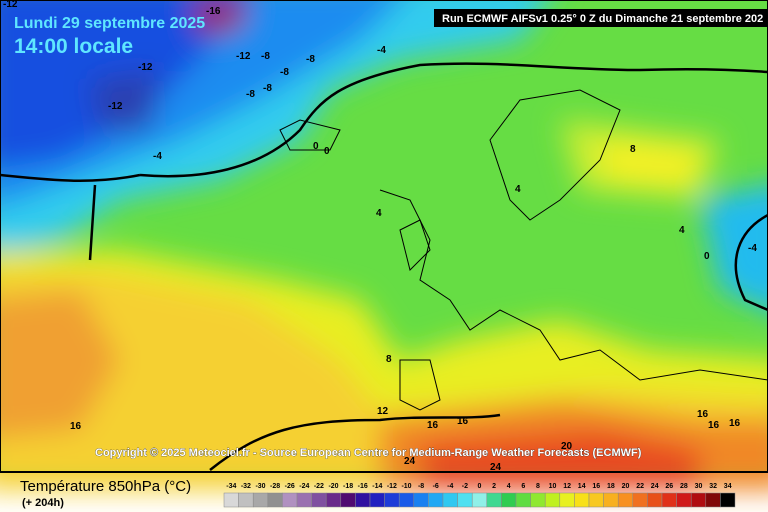  Describe the element at coordinates (109, 23) in the screenshot. I see `date-label: Lundi 29 septembre 2025` at that location.